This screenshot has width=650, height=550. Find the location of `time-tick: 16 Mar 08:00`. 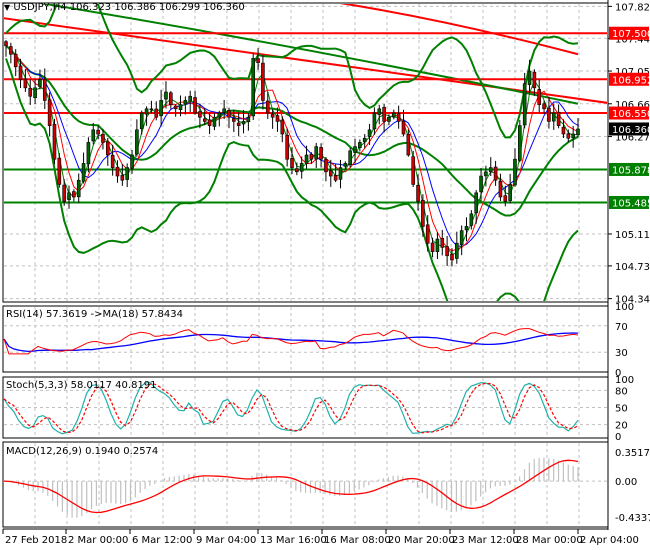

time-tick: 16 Mar 08:00 is located at coordinates (357, 540).